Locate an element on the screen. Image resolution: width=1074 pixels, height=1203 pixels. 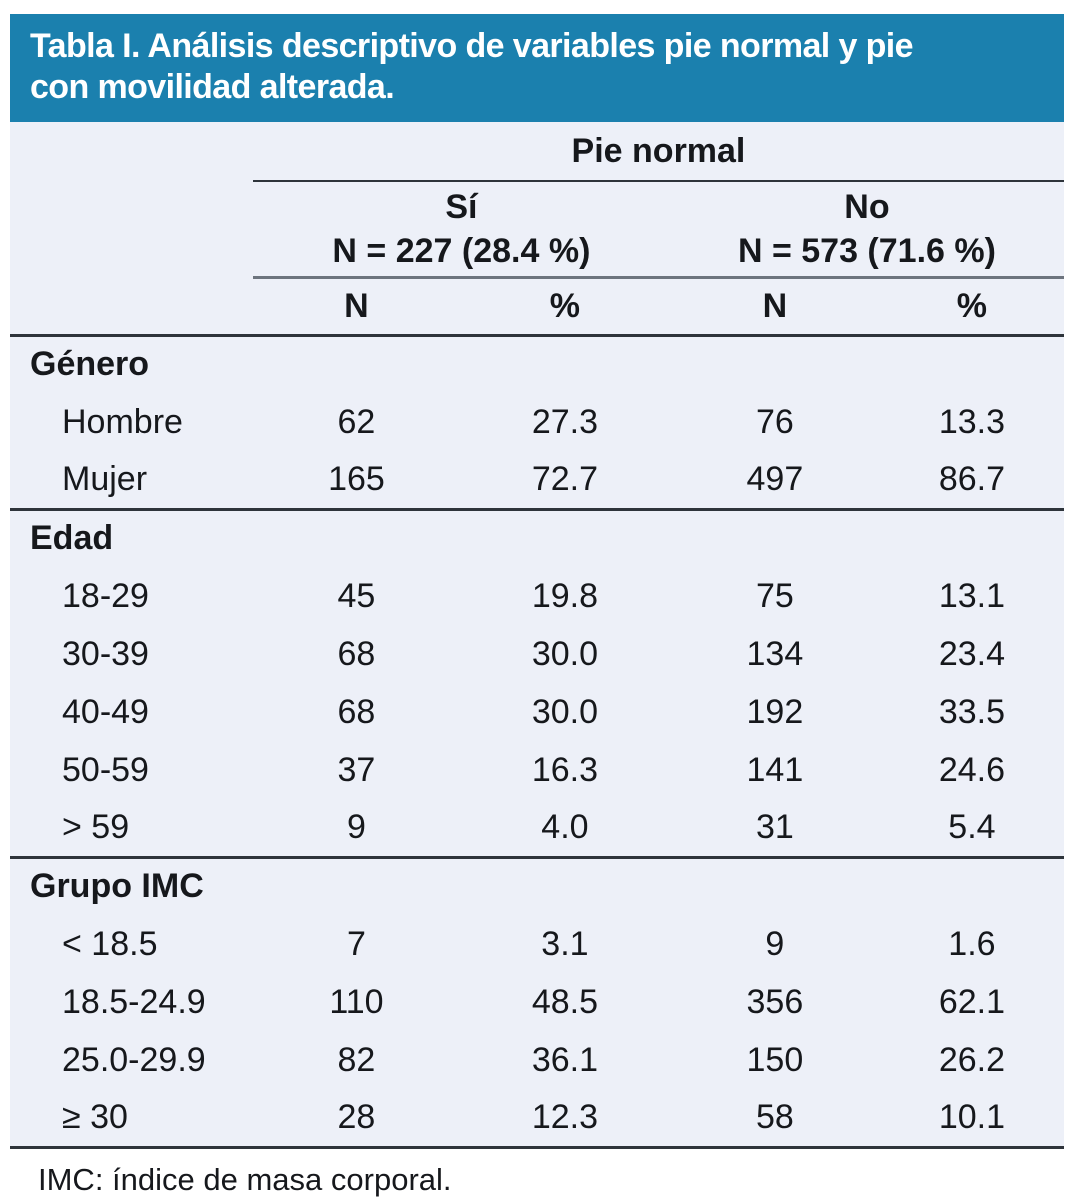
cell-value: 7 is located at coordinates (356, 943).